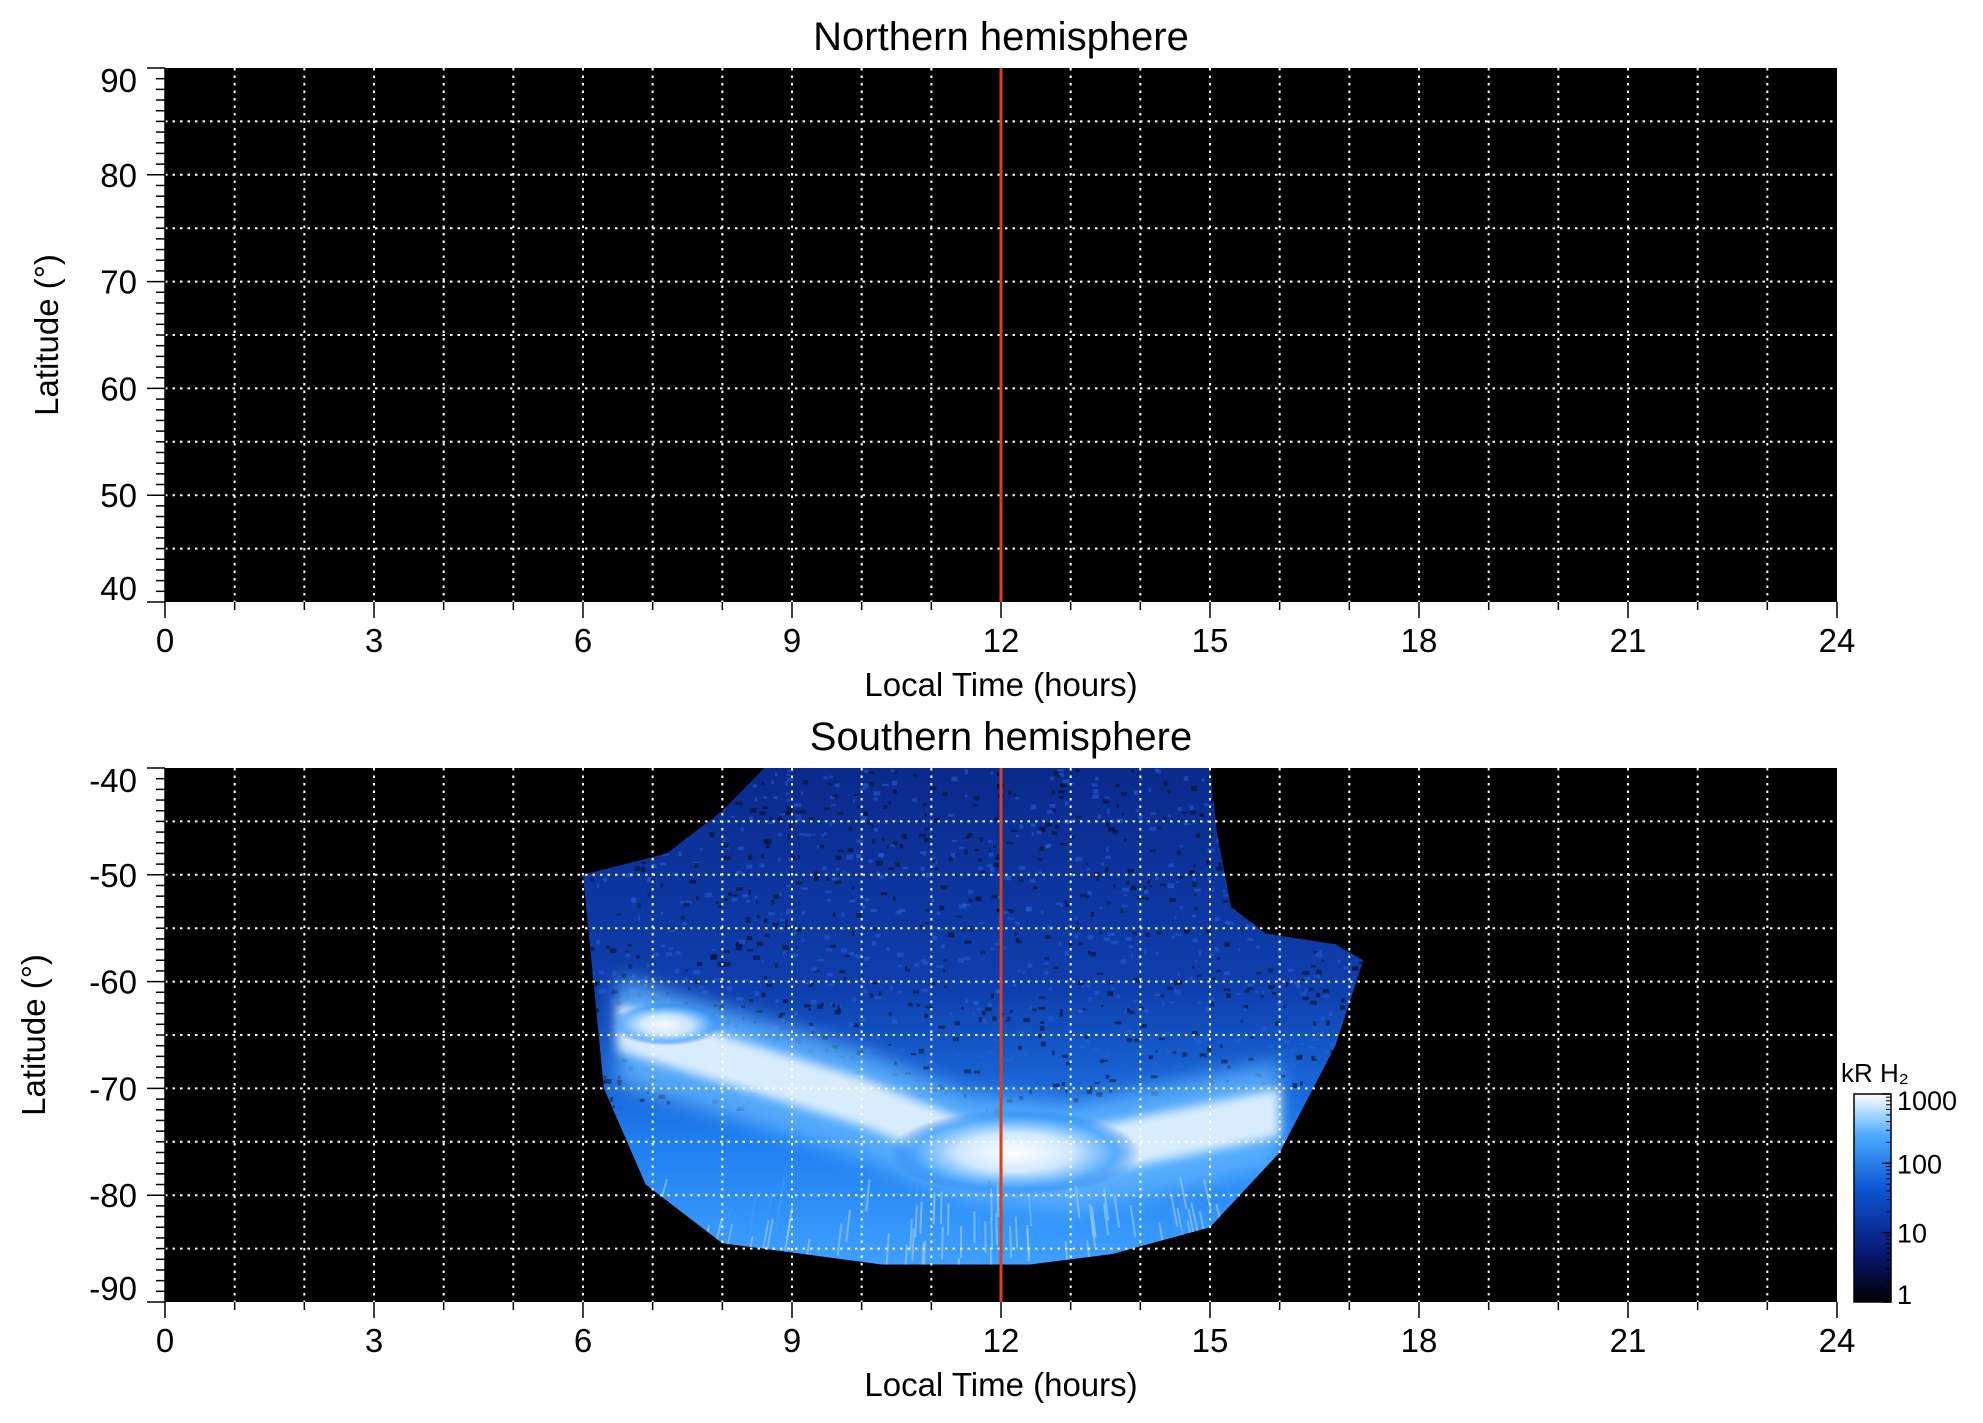 The width and height of the screenshot is (1983, 1423). What do you see at coordinates (1912, 1234) in the screenshot?
I see `colorbar-tick-label: 10` at bounding box center [1912, 1234].